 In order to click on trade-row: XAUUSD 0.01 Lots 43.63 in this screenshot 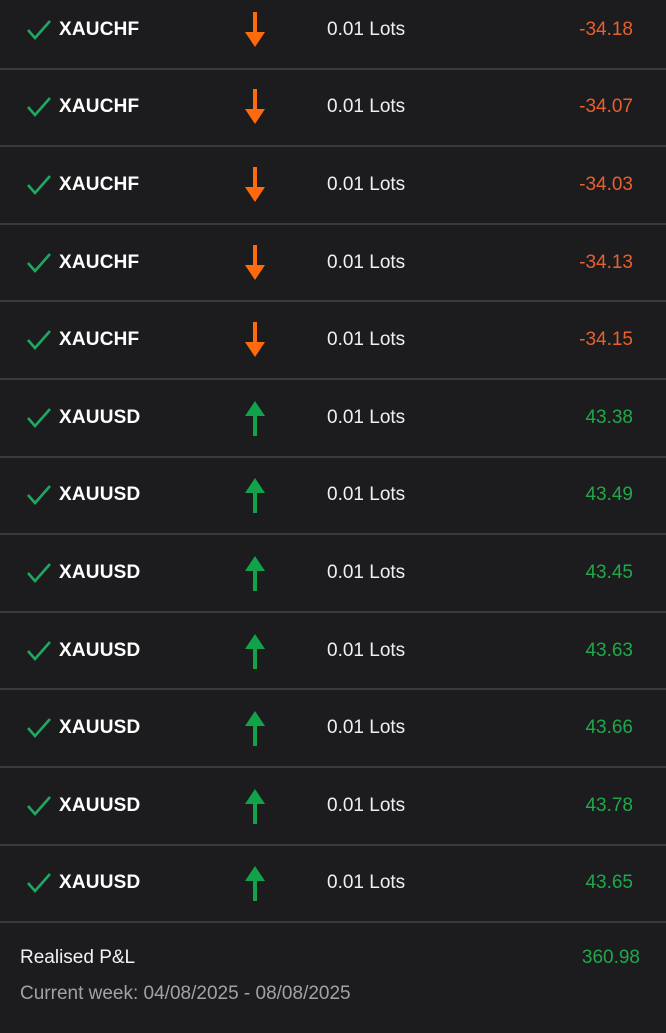, I will do `click(333, 652)`.